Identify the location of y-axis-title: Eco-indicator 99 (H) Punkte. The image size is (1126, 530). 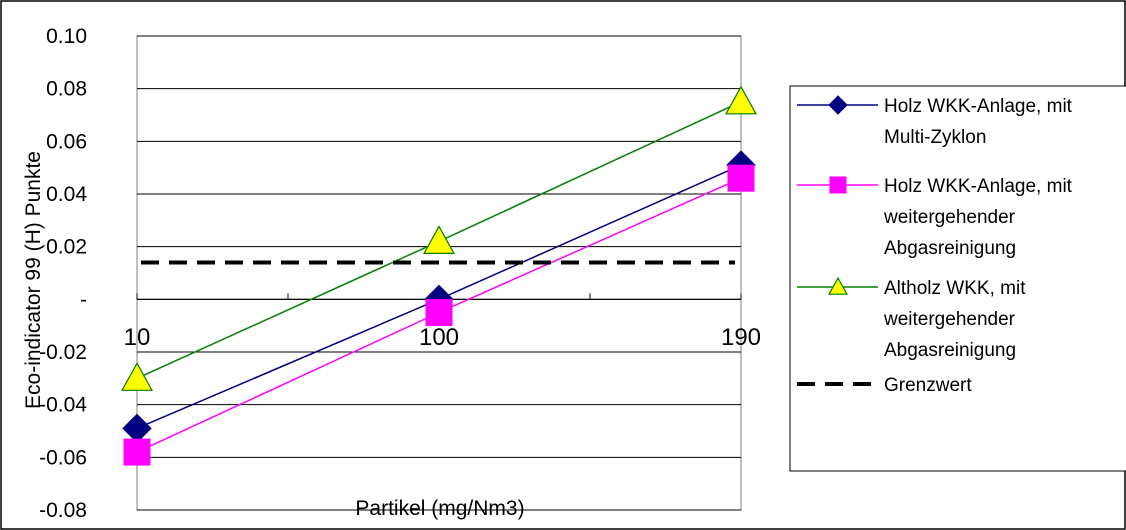
(33, 280).